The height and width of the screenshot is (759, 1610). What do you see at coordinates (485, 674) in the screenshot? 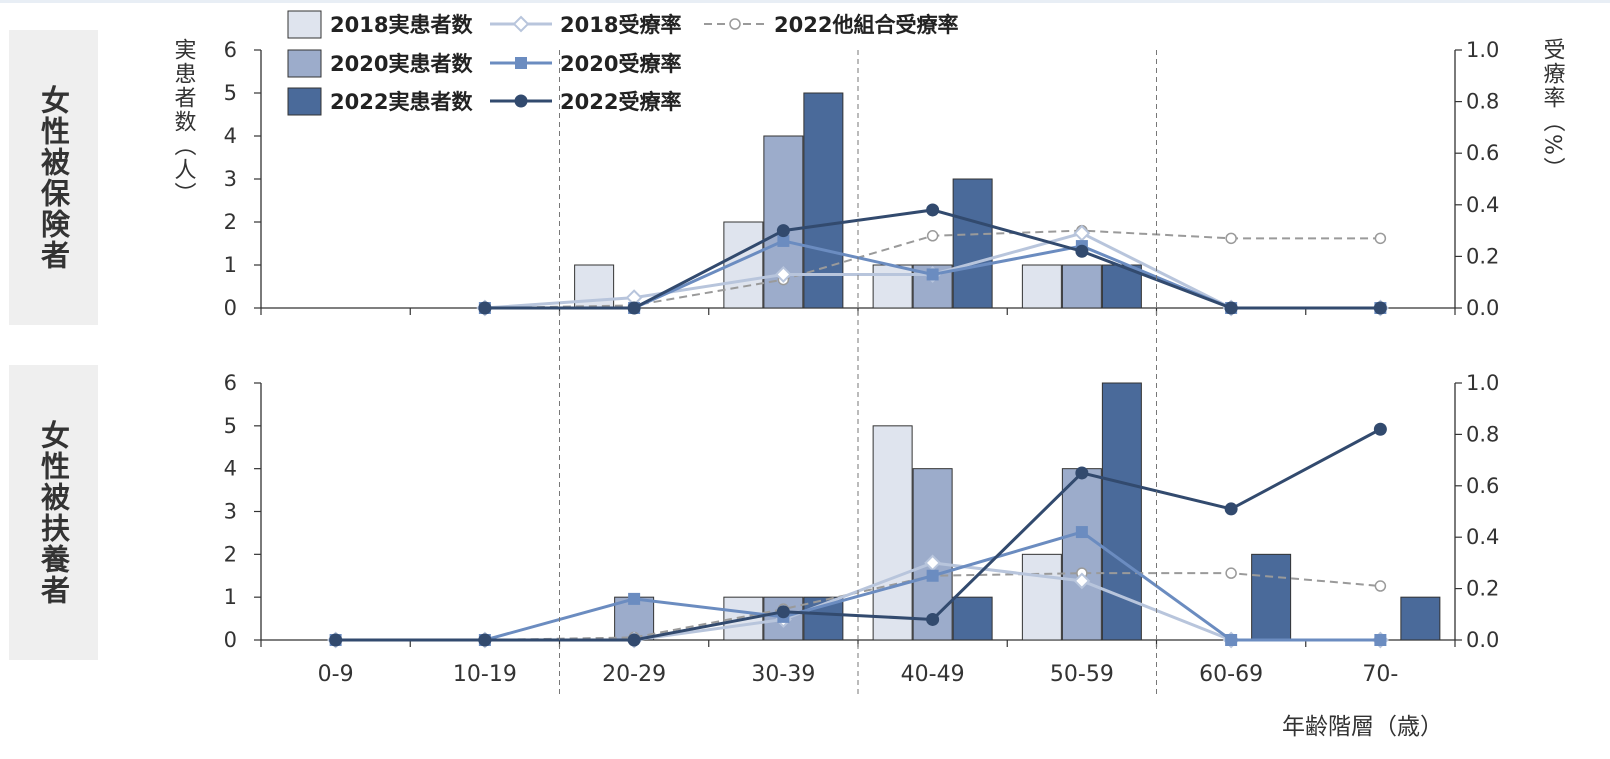
I see `x-tick-label: 10-19` at bounding box center [485, 674].